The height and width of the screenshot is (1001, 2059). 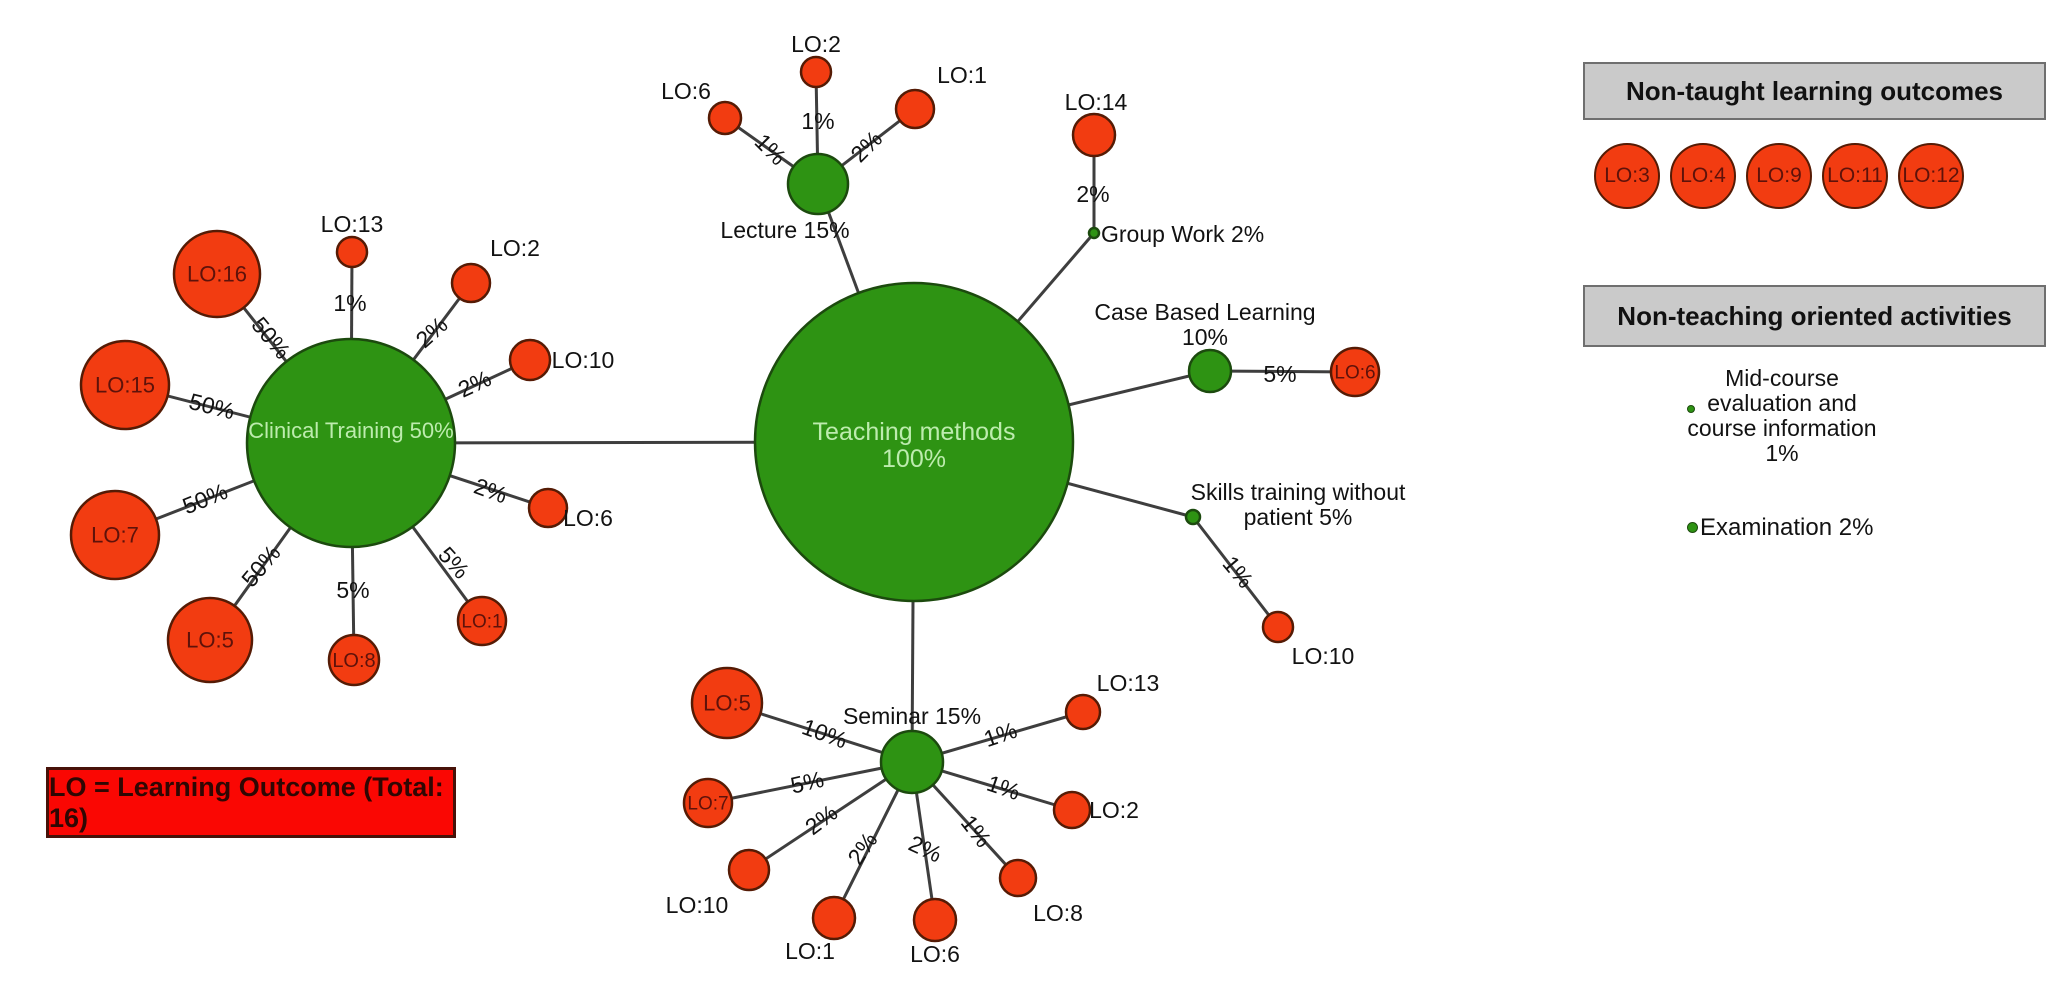 I want to click on node-lec1, so click(x=915, y=109).